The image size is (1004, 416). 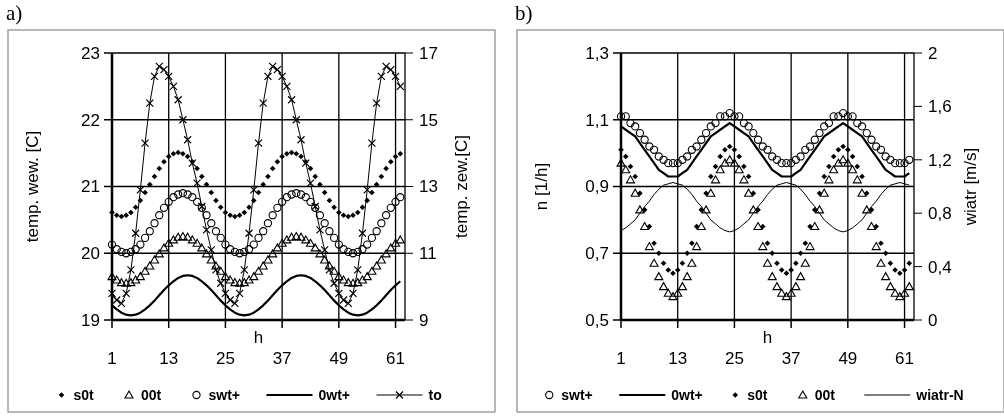 I want to click on y2-tick-label: 13, so click(x=428, y=187).